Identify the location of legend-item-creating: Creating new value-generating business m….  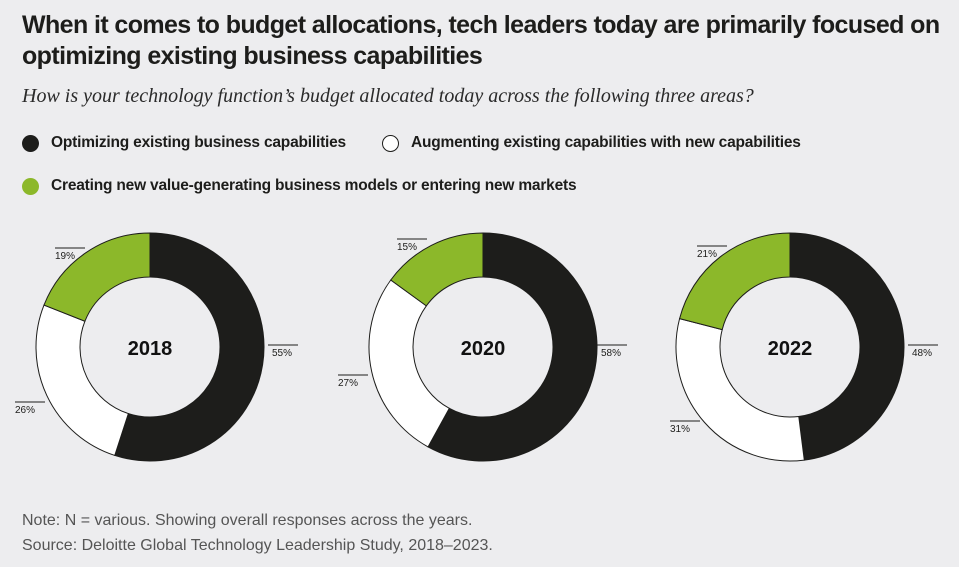
(299, 186).